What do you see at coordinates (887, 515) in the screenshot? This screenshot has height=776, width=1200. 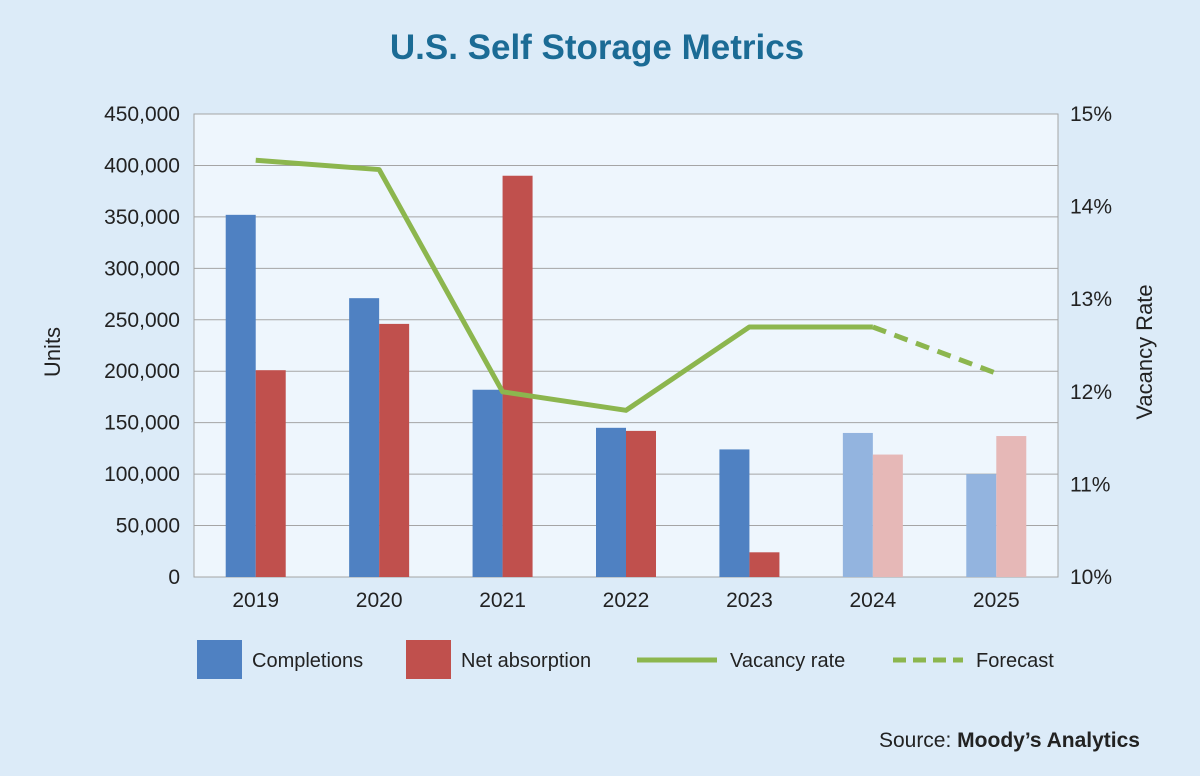 I see `net-absorption-bar-2024` at bounding box center [887, 515].